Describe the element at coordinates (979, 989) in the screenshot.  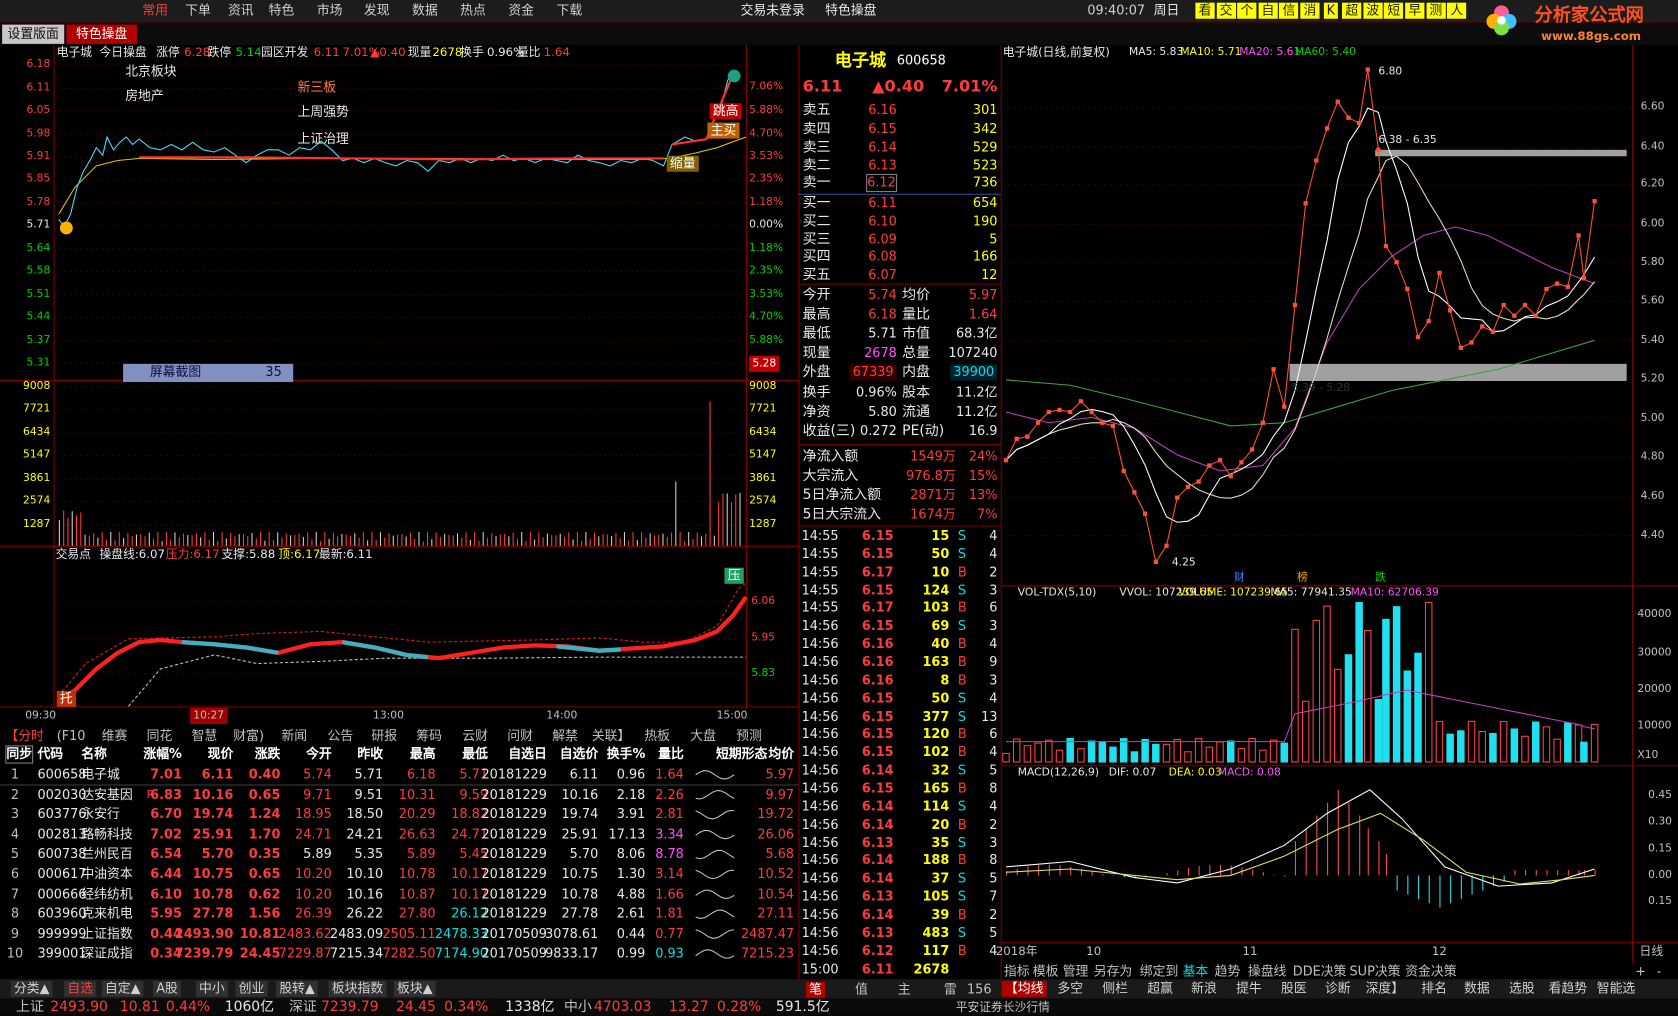
I see `tick-tab: 156` at that location.